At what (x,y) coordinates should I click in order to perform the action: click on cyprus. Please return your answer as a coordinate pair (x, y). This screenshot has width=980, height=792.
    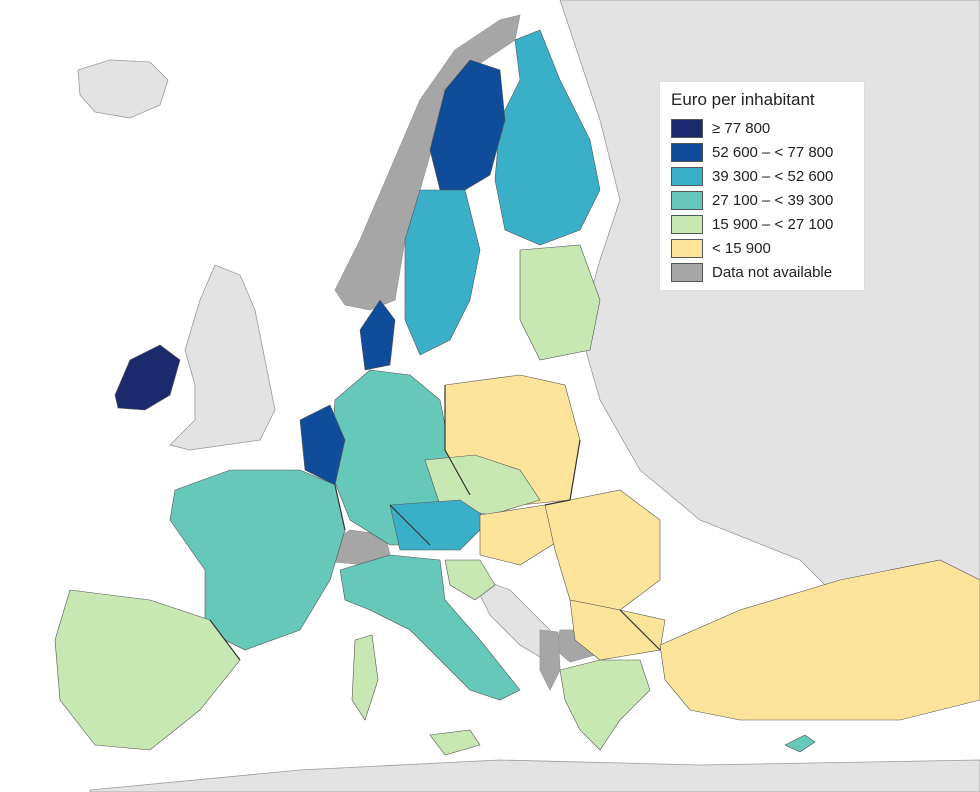
    Looking at the image, I should click on (800, 743).